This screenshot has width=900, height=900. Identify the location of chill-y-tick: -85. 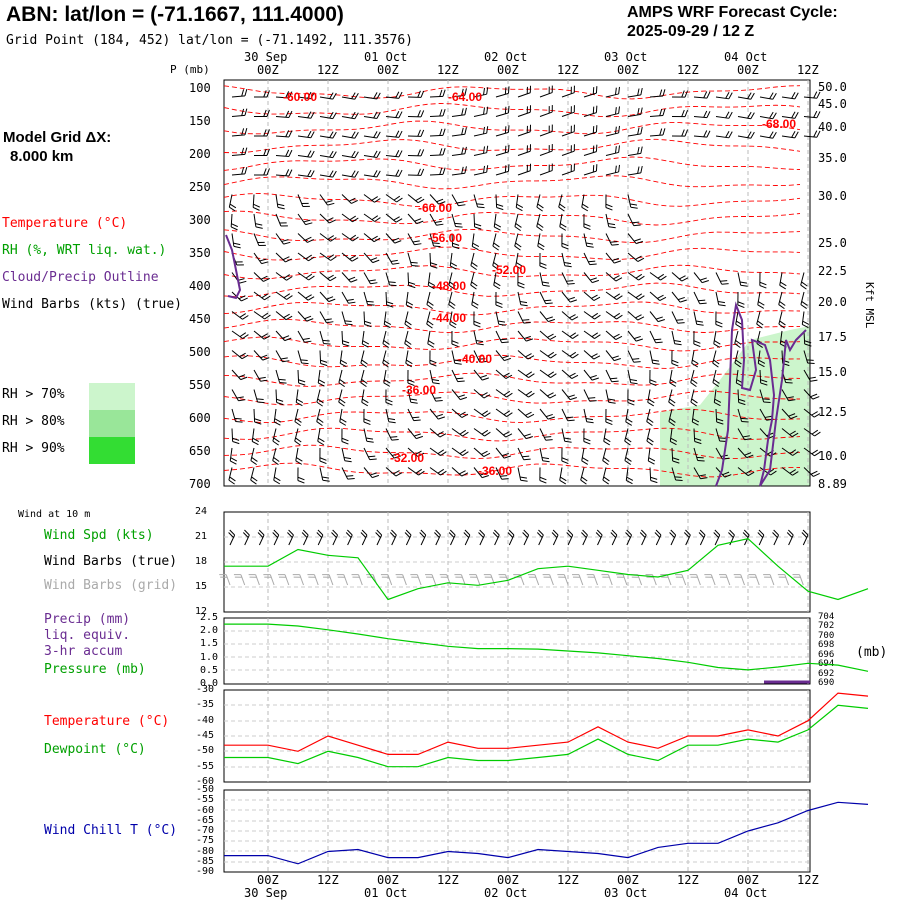
(205, 861).